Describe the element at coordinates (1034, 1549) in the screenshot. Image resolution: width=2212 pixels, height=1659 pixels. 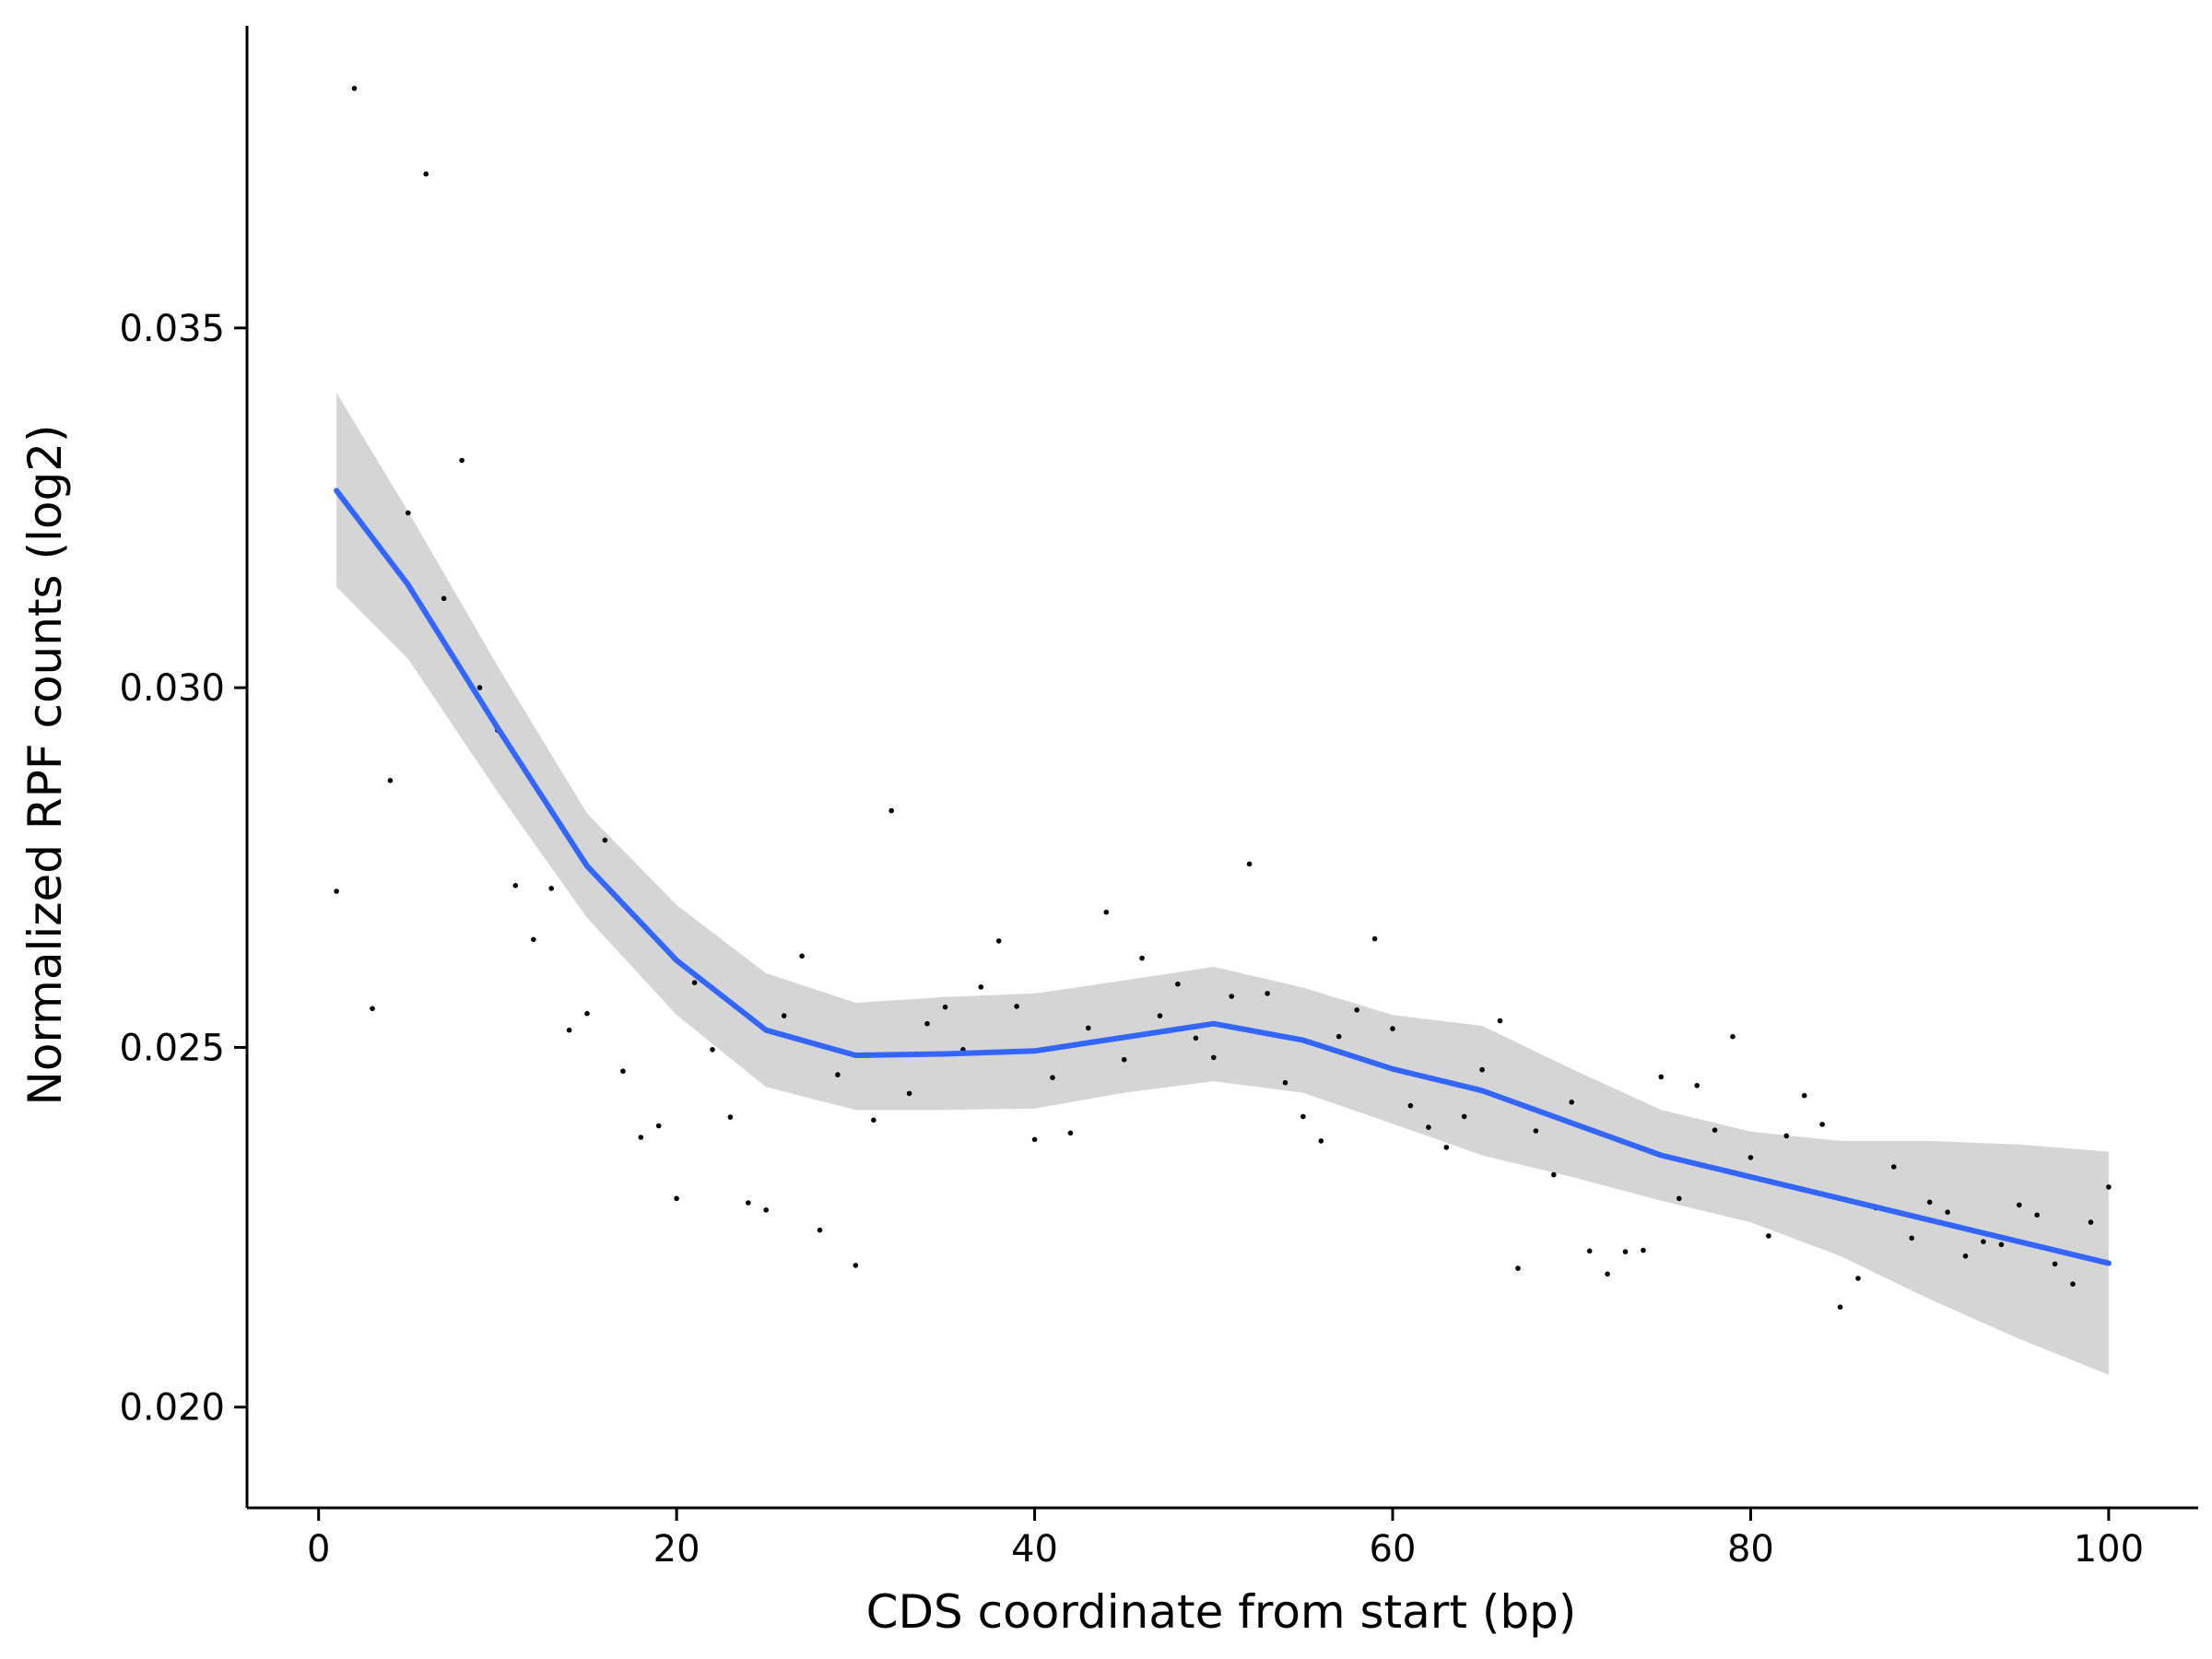
I see `x-tick-label: 40` at that location.